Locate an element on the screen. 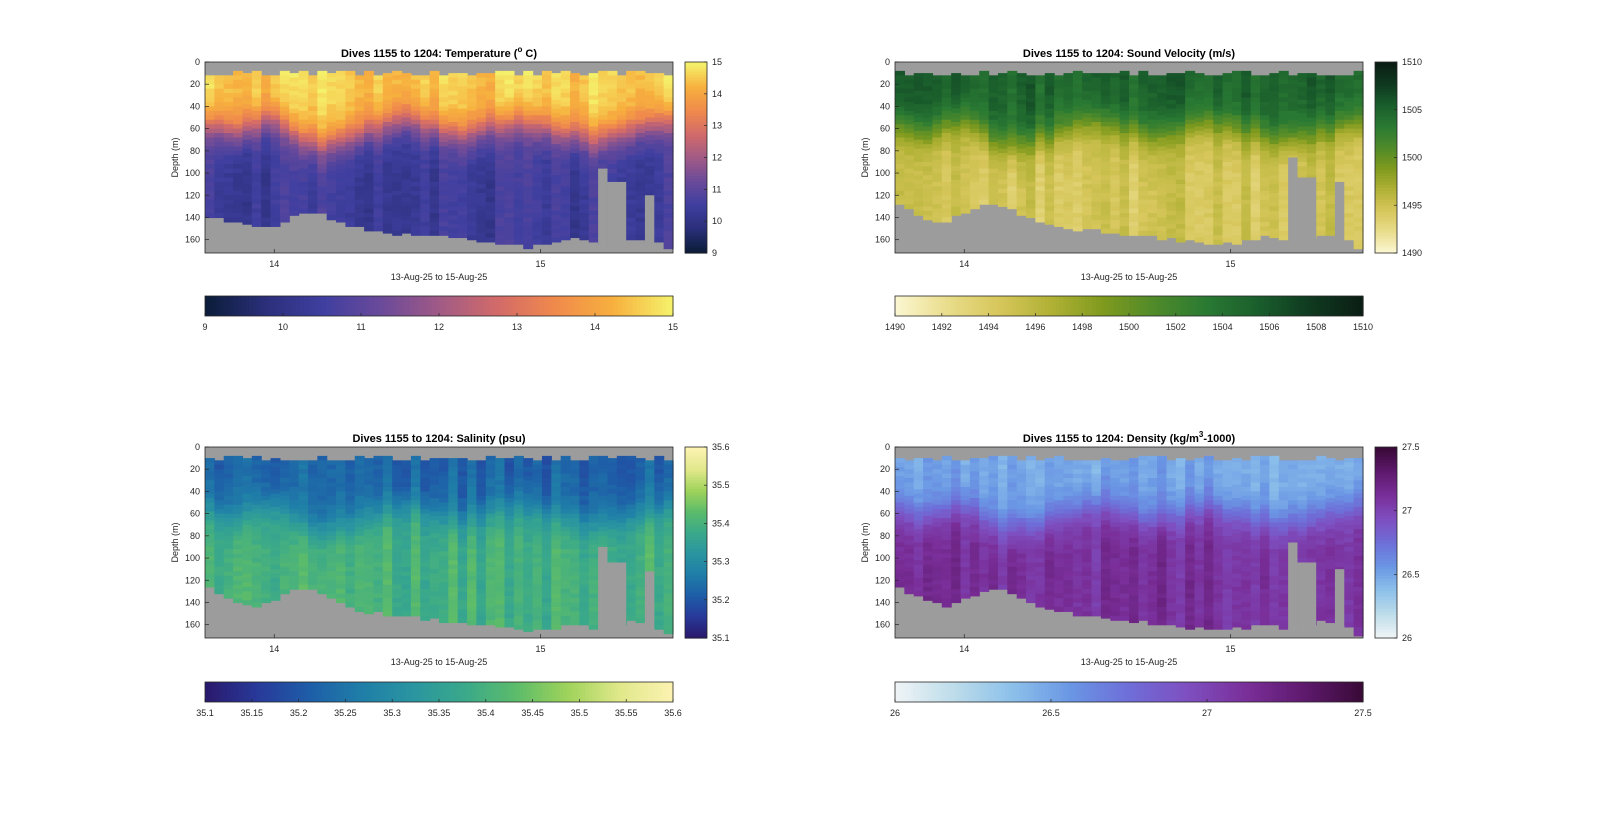  heatmap-cells is located at coordinates (1129, 160).